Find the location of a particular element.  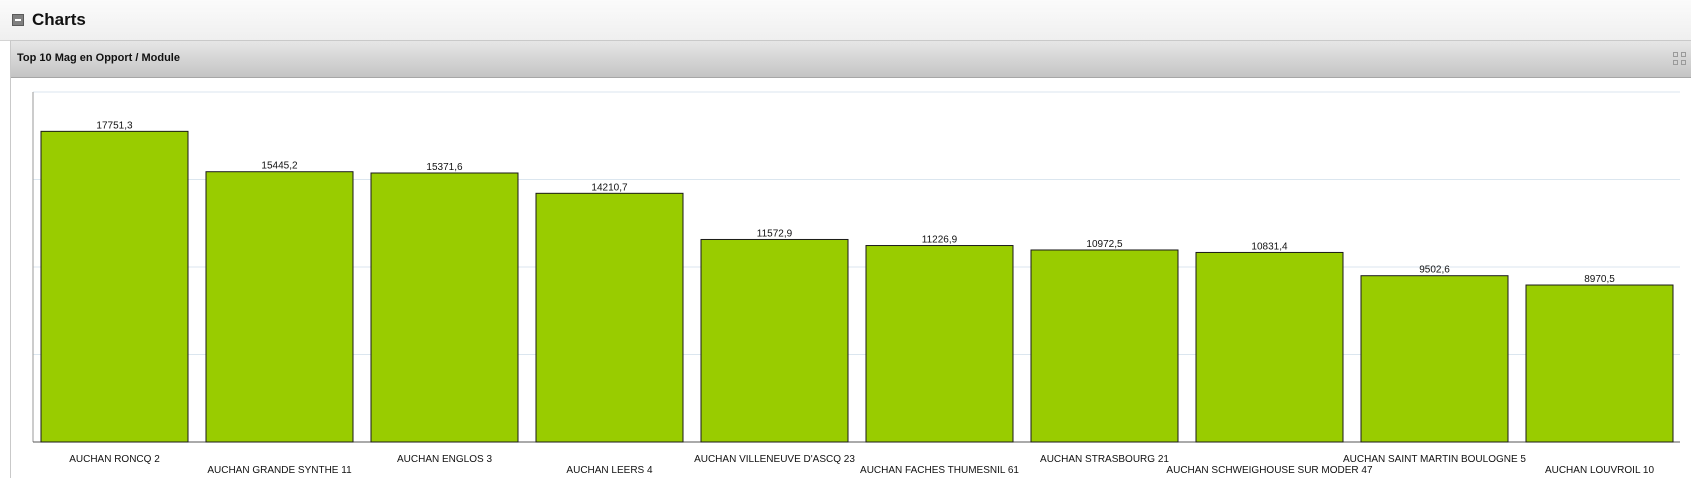

bar-value-label: 17751,3 is located at coordinates (114, 125).